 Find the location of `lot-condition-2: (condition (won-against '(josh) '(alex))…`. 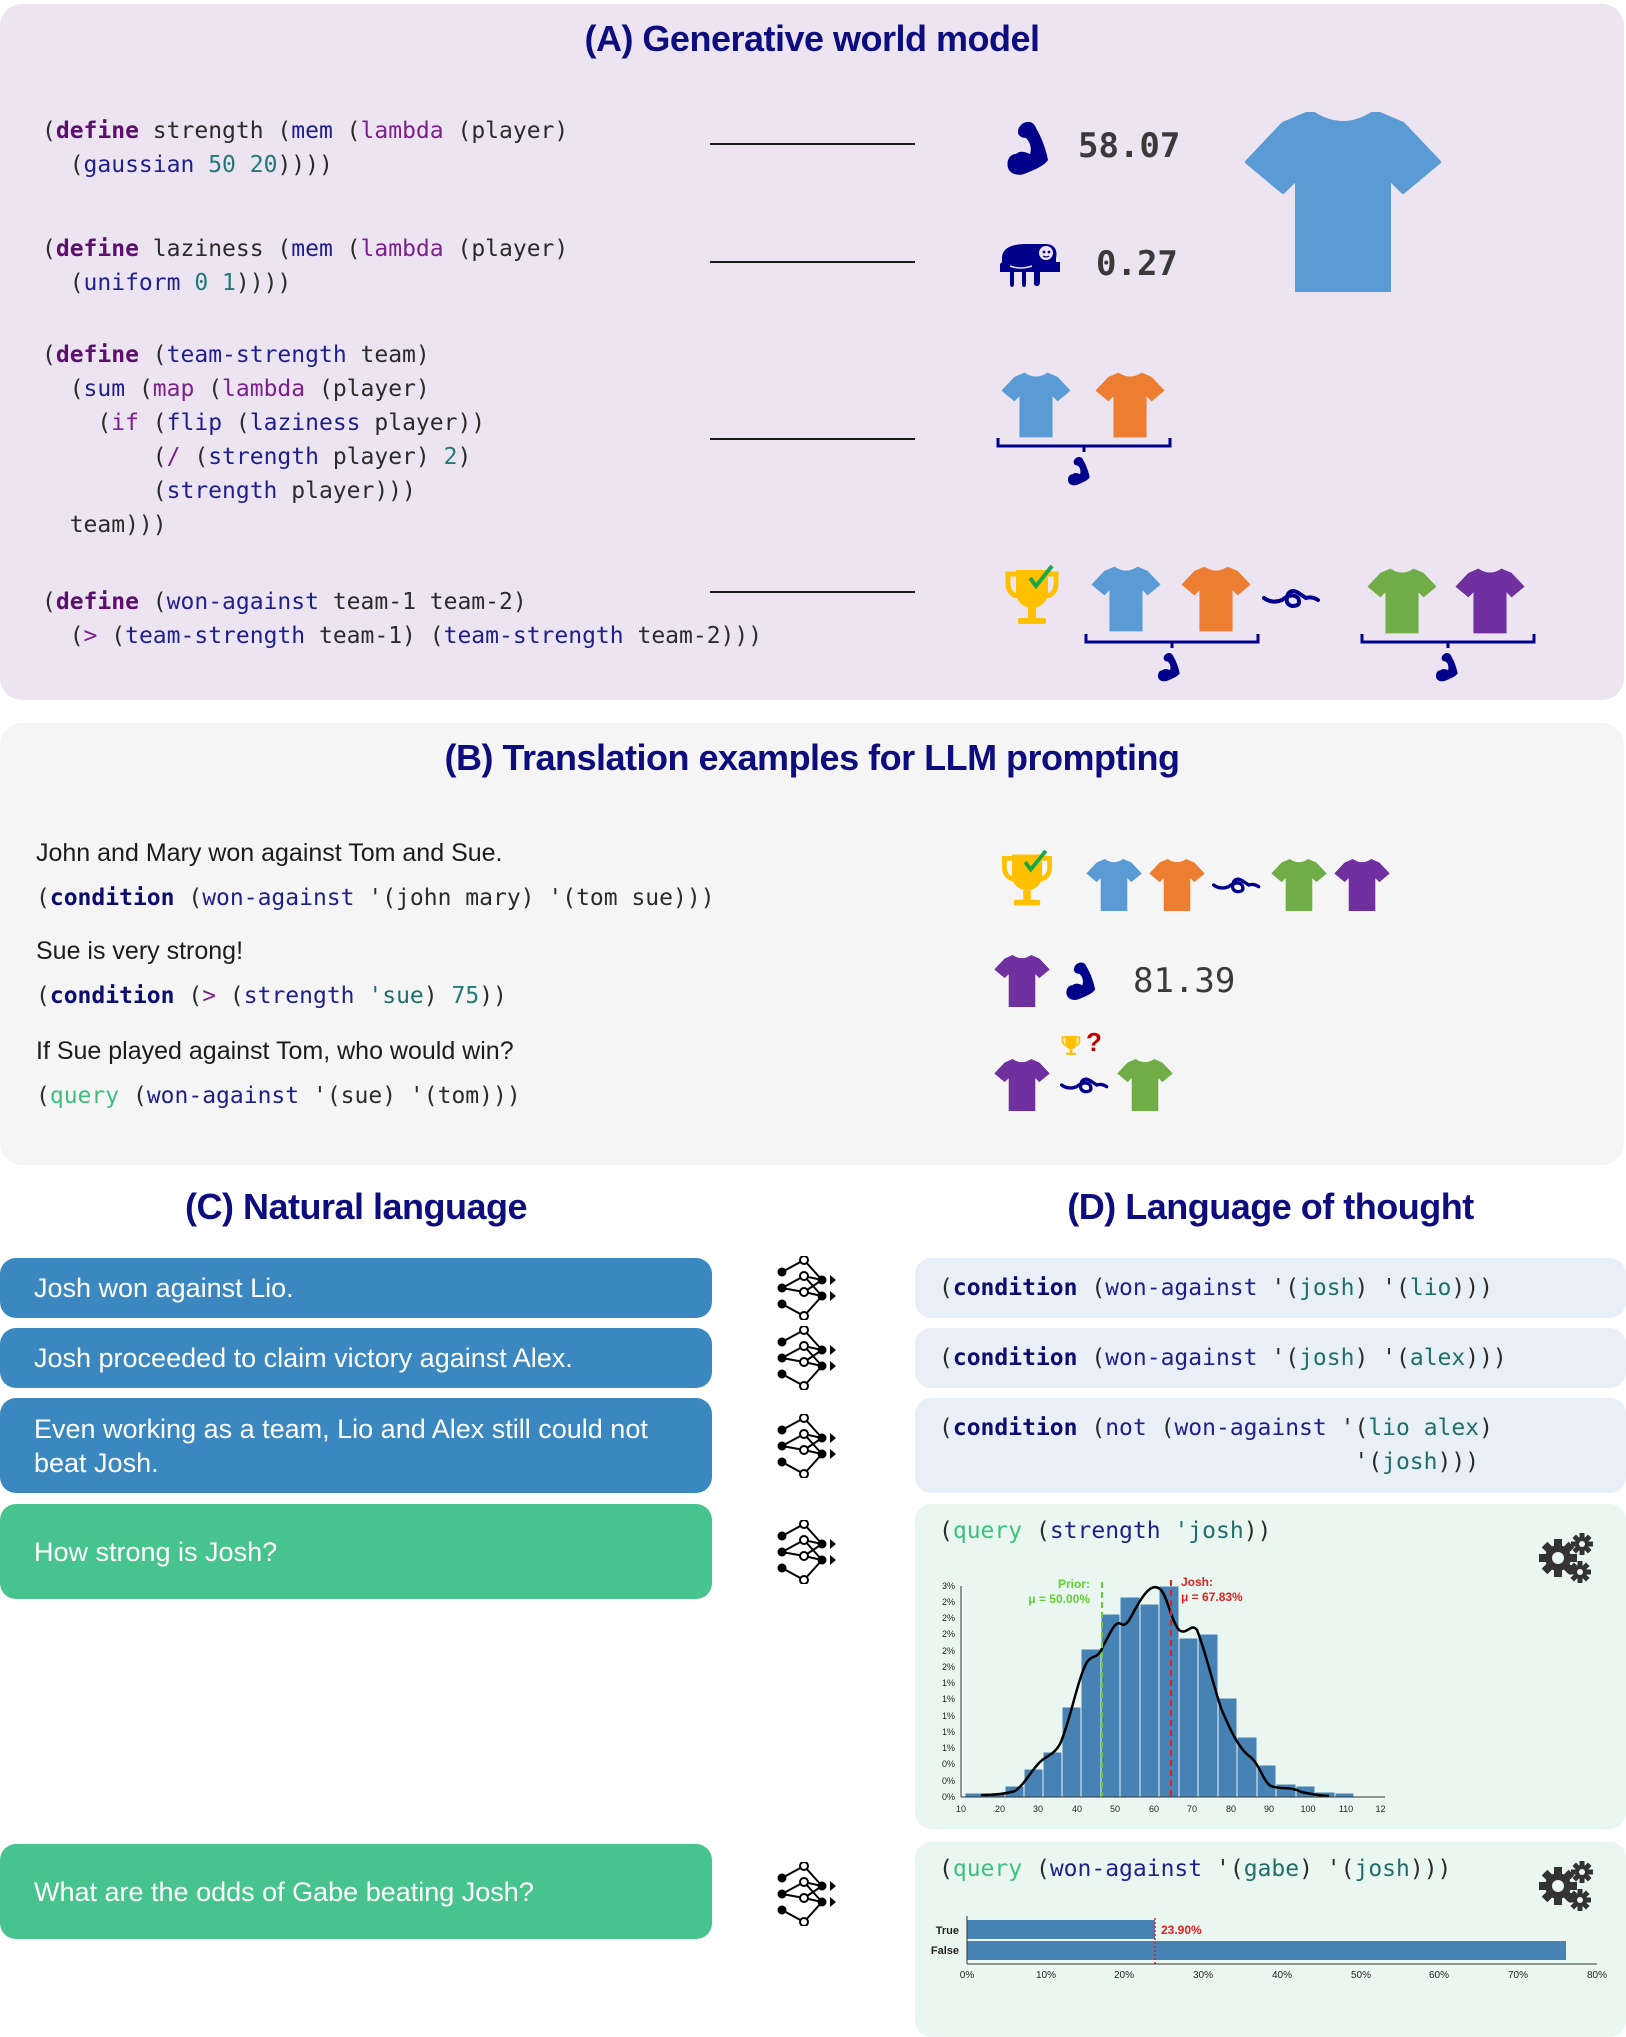

lot-condition-2: (condition (won-against '(josh) '(alex))… is located at coordinates (1270, 1358).